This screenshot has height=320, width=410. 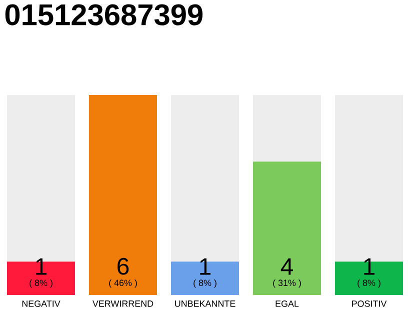 I want to click on data-label: 6, so click(x=123, y=266).